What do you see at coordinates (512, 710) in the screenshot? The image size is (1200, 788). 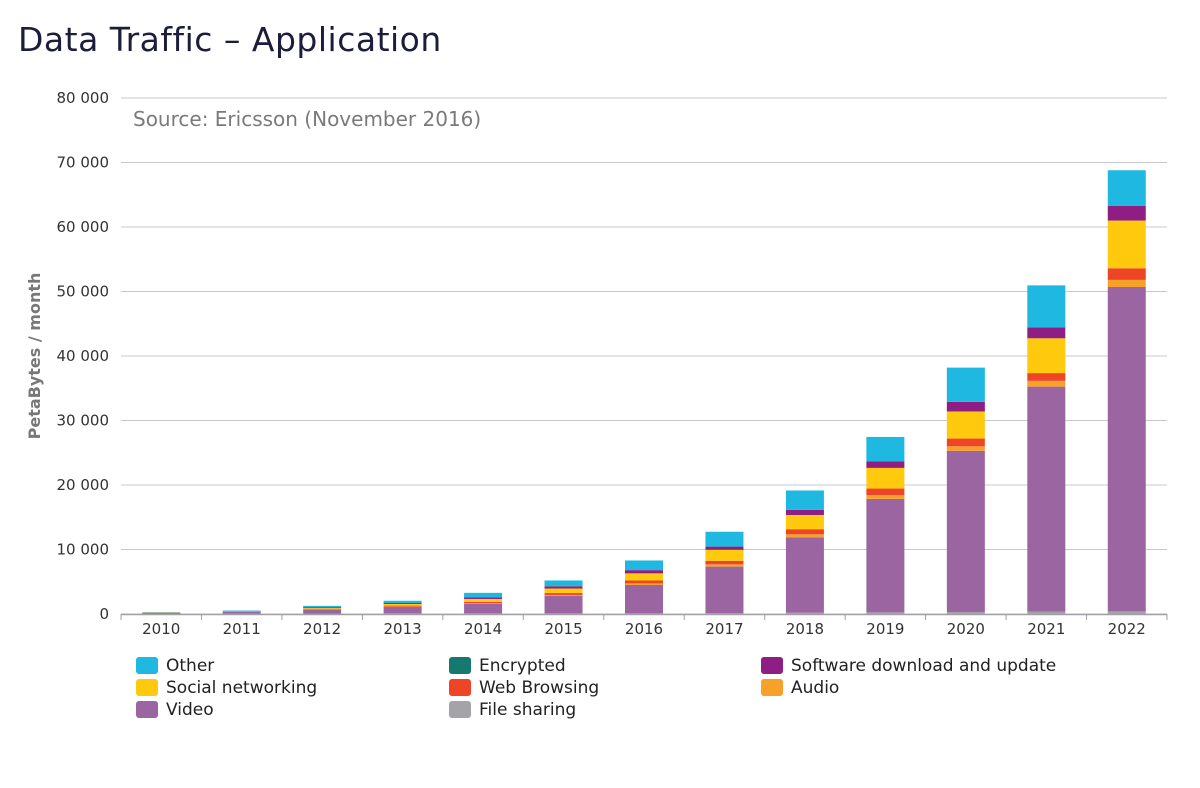 I see `legend-item-file-sharing: File sharing` at bounding box center [512, 710].